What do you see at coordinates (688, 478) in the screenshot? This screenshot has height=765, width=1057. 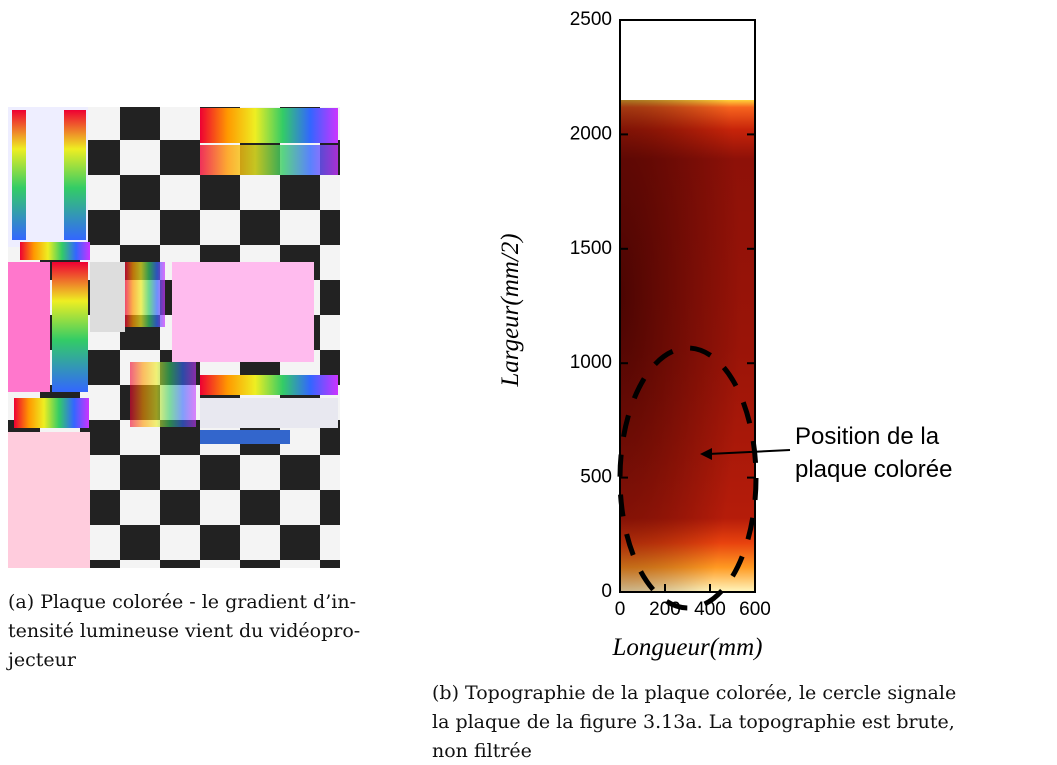 I see `plate-circle` at bounding box center [688, 478].